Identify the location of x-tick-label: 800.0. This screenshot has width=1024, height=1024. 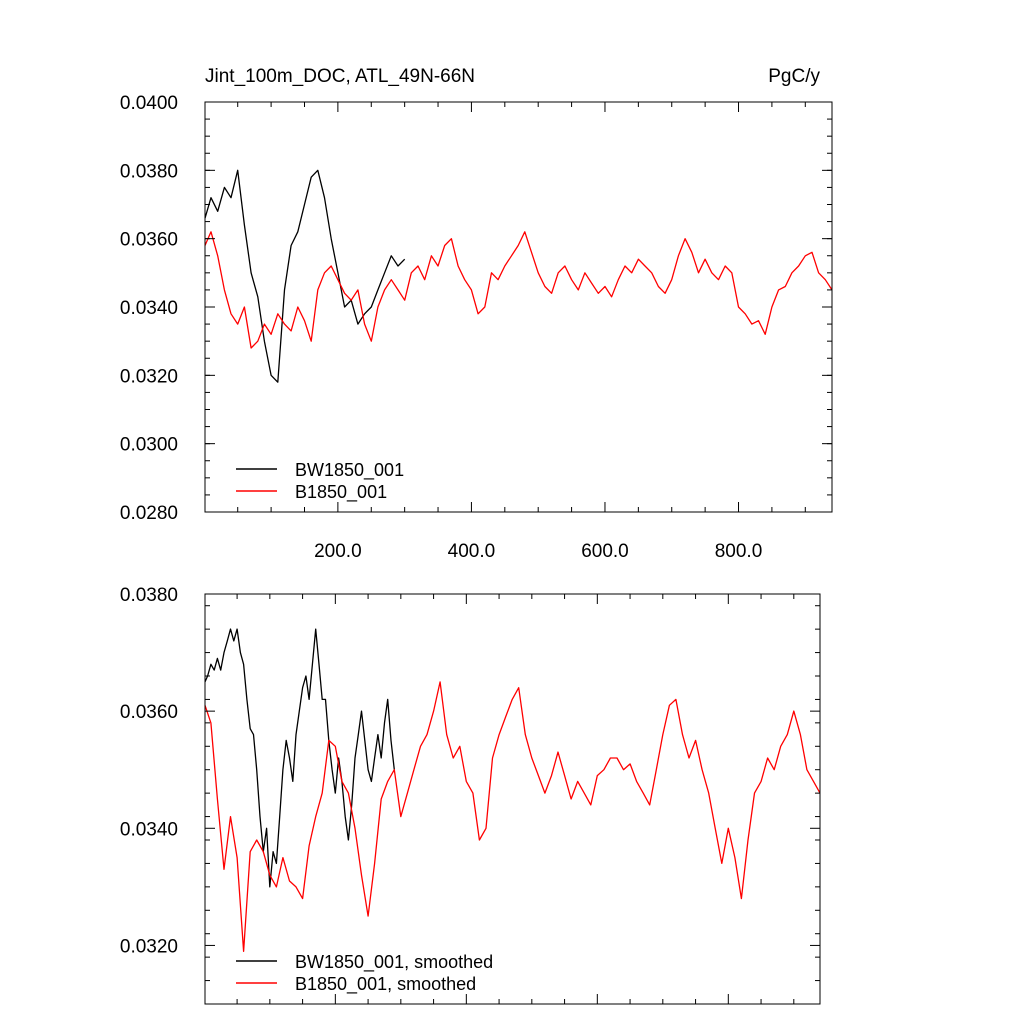
(739, 551).